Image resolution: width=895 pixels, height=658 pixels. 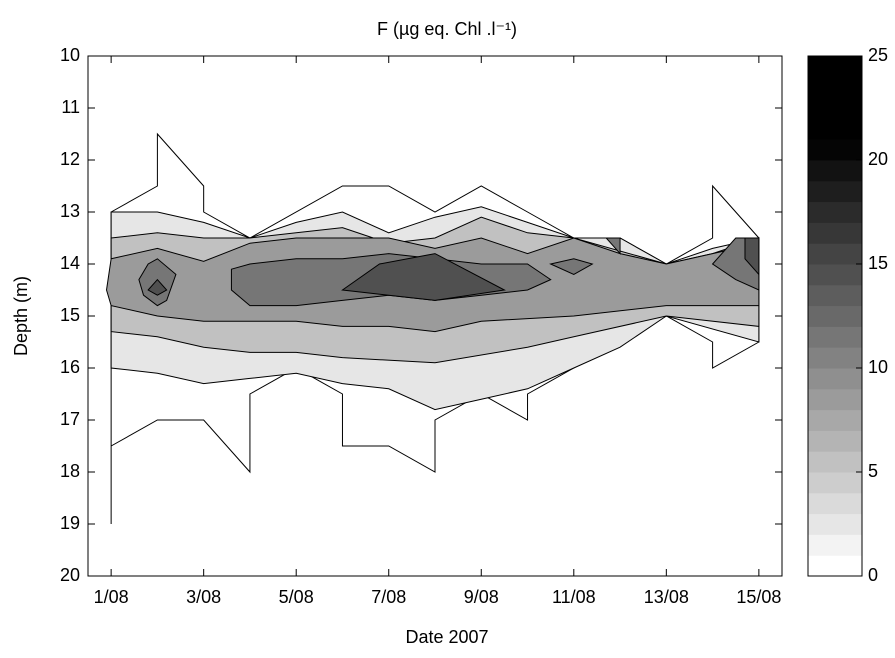 I want to click on colorbar-frame, so click(x=835, y=316).